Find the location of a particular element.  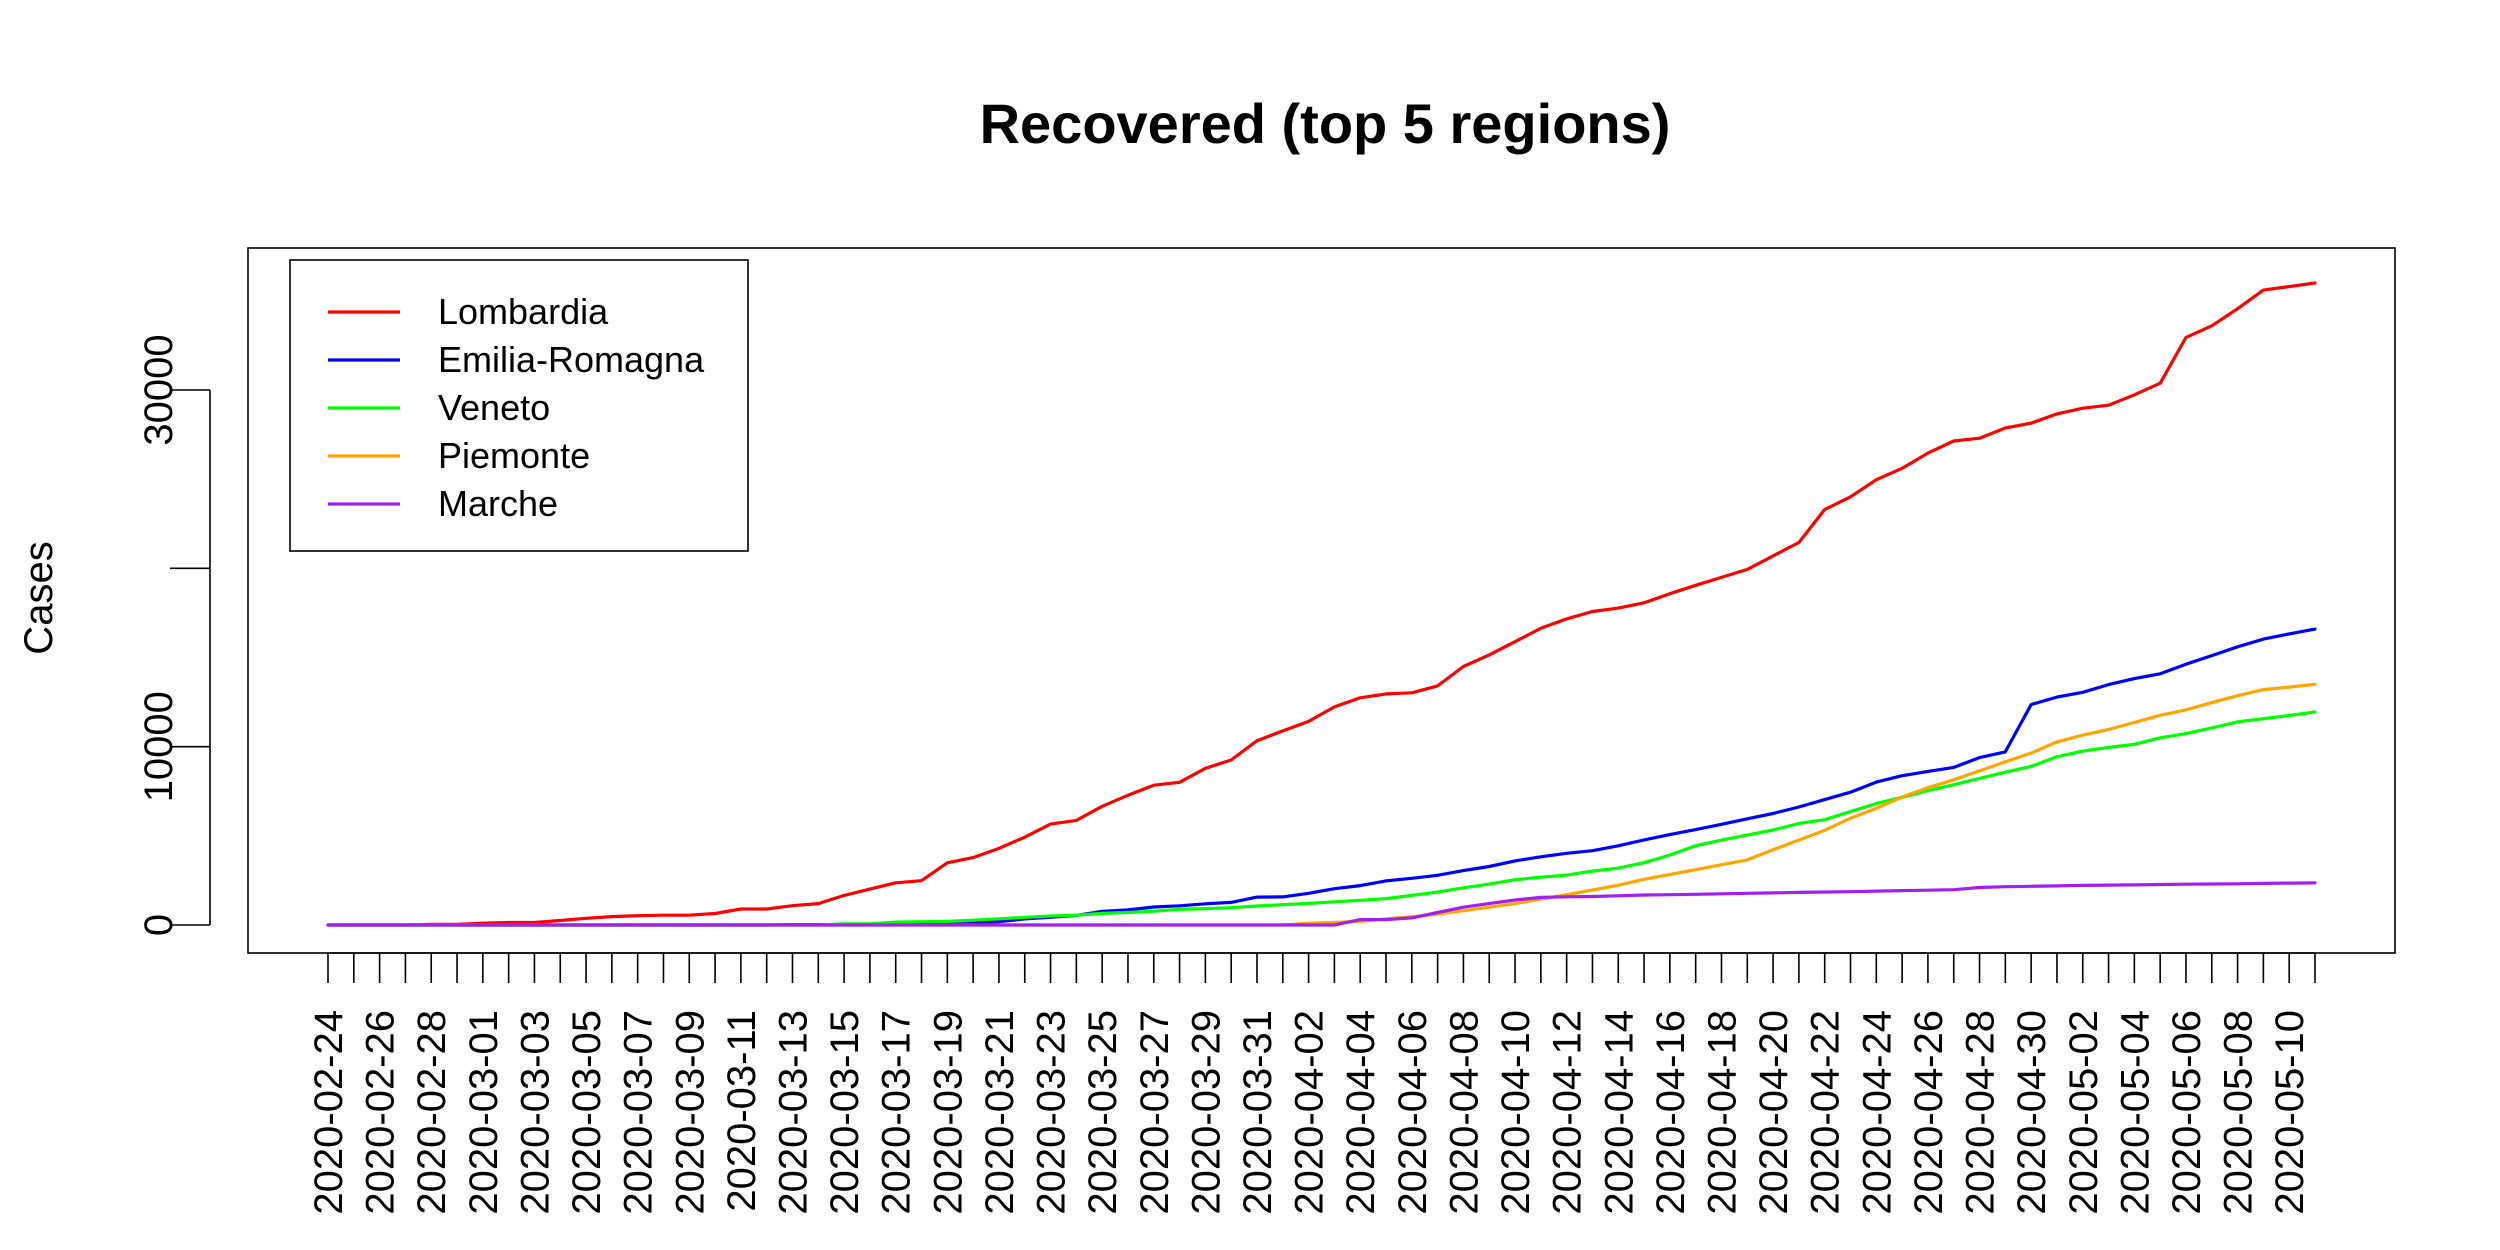

legend-box is located at coordinates (519, 405).